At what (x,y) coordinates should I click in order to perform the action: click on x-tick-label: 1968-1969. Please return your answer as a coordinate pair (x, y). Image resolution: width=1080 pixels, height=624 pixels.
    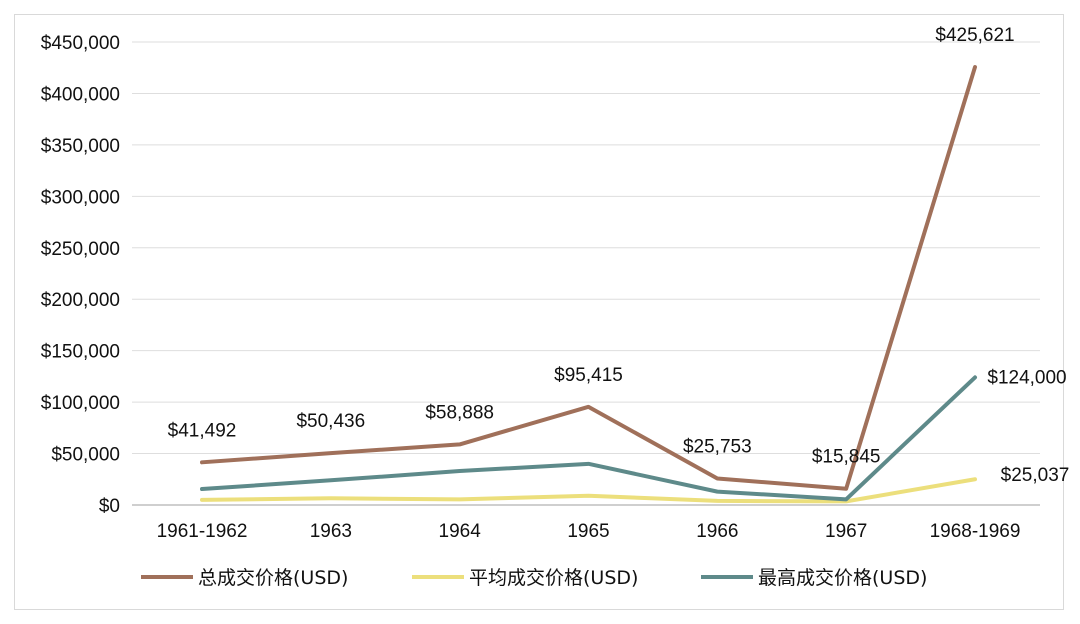
    Looking at the image, I should click on (975, 531).